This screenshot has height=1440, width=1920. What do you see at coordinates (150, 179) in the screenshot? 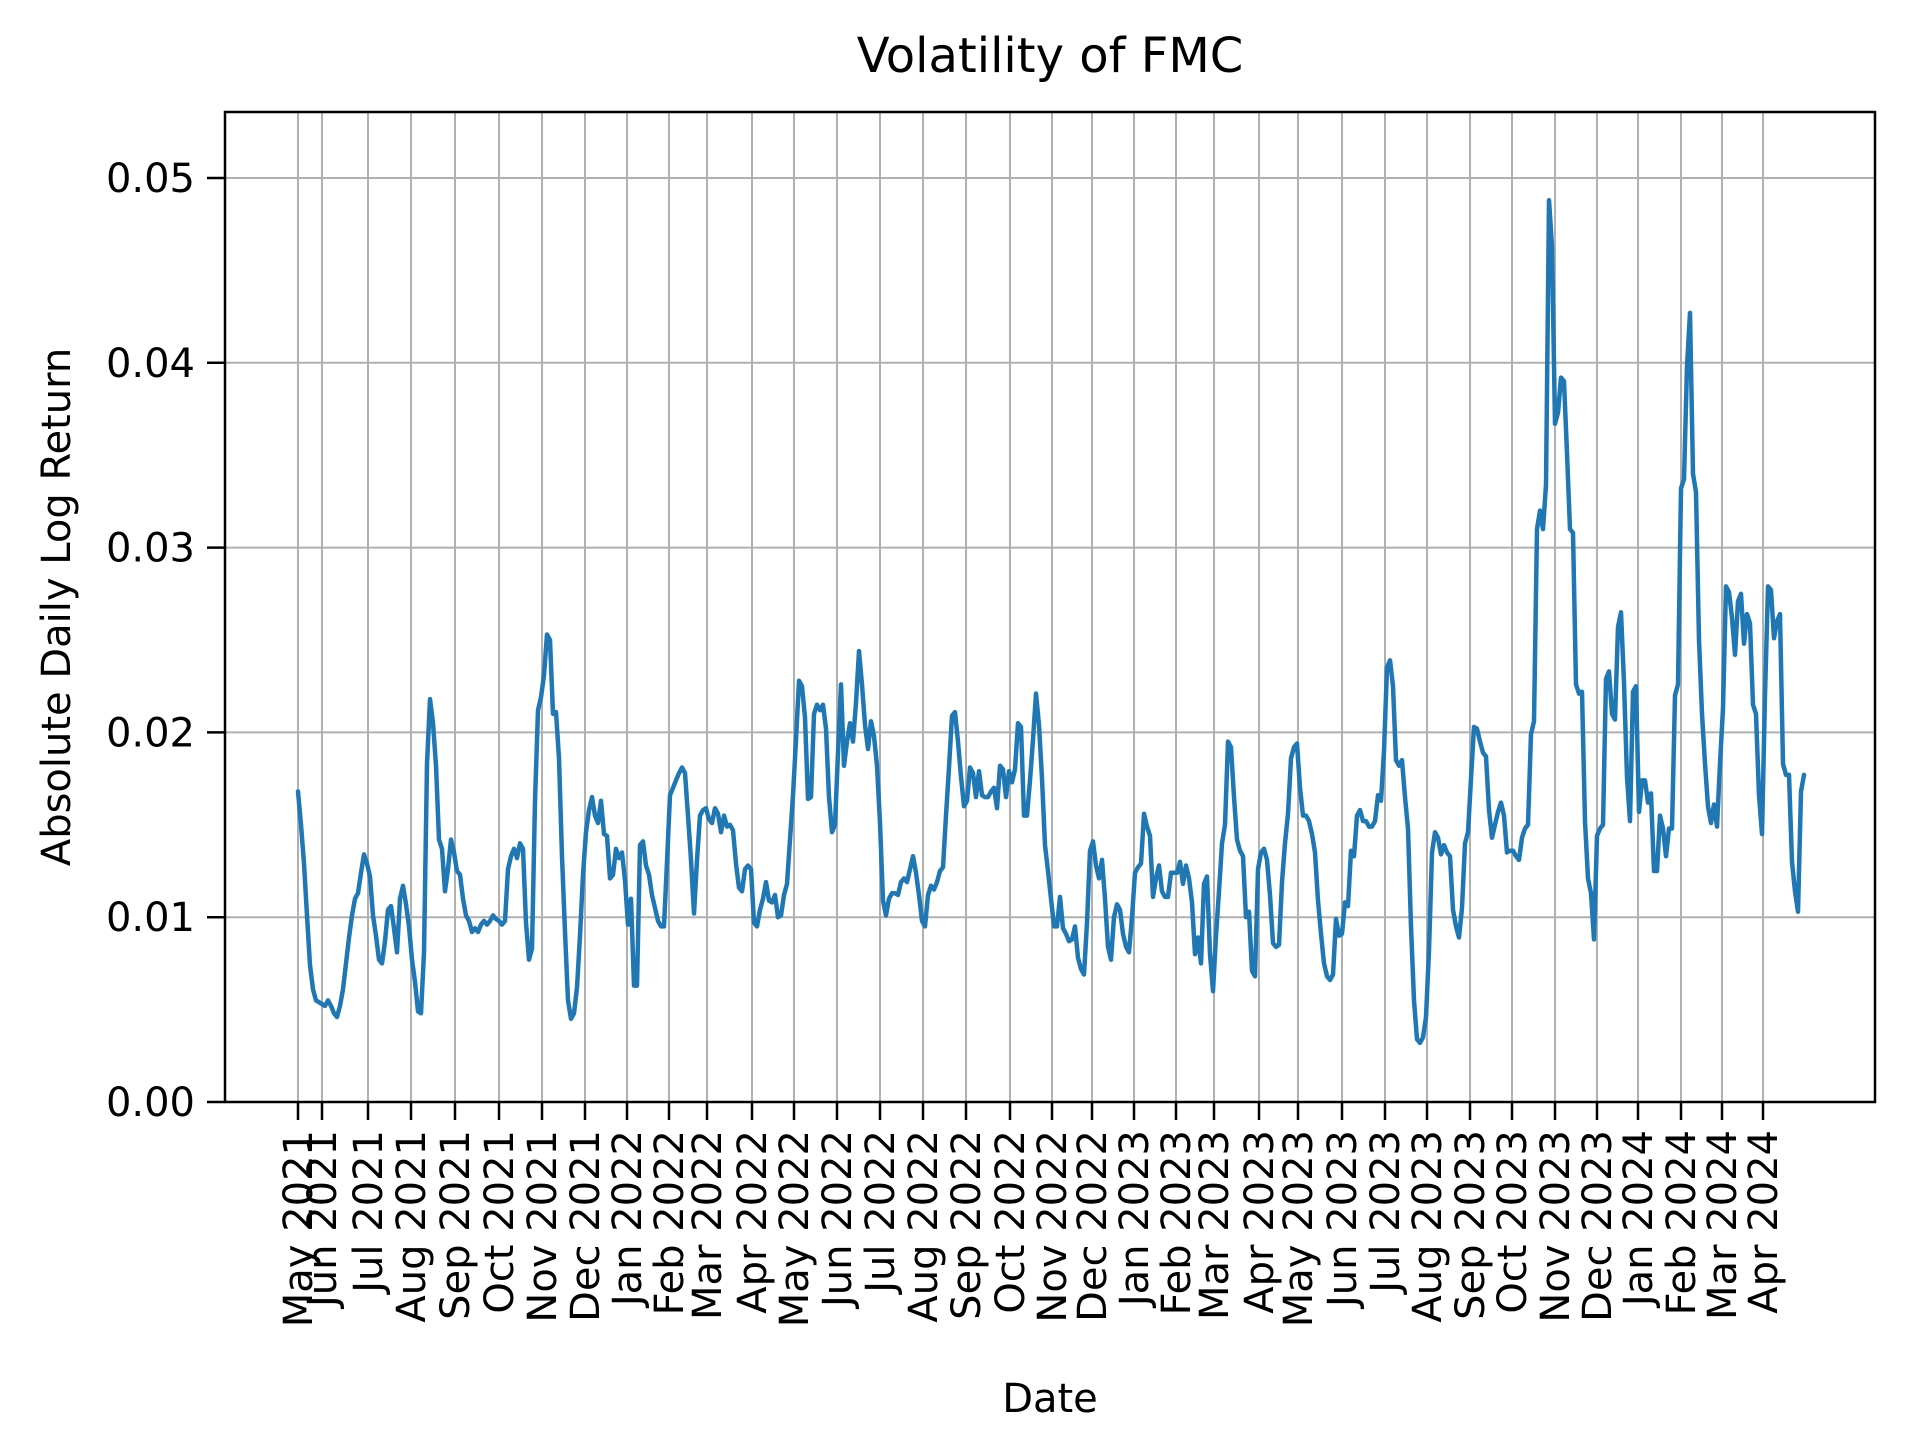
I see `y-tick-label: 0.05` at bounding box center [150, 179].